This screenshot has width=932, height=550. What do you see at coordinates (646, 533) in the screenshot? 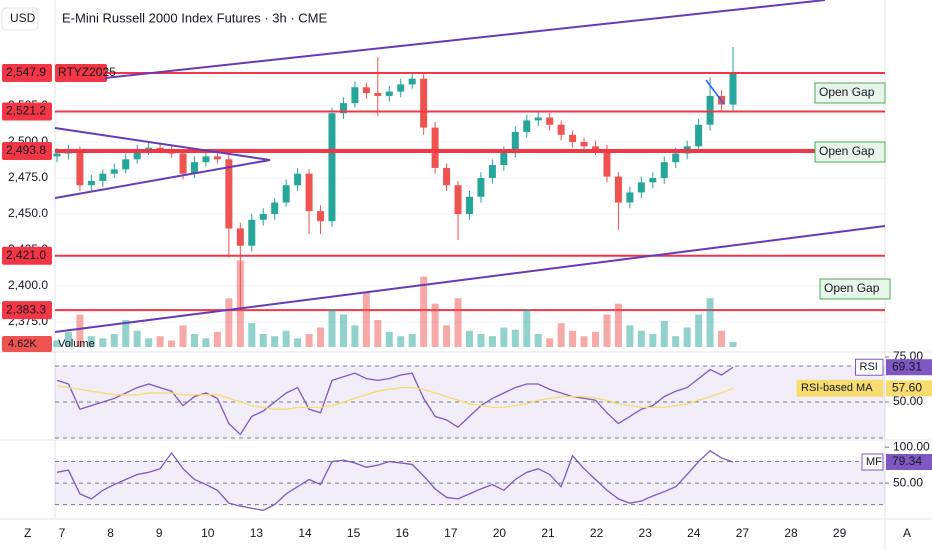
I see `x-tick-label: 23` at bounding box center [646, 533].